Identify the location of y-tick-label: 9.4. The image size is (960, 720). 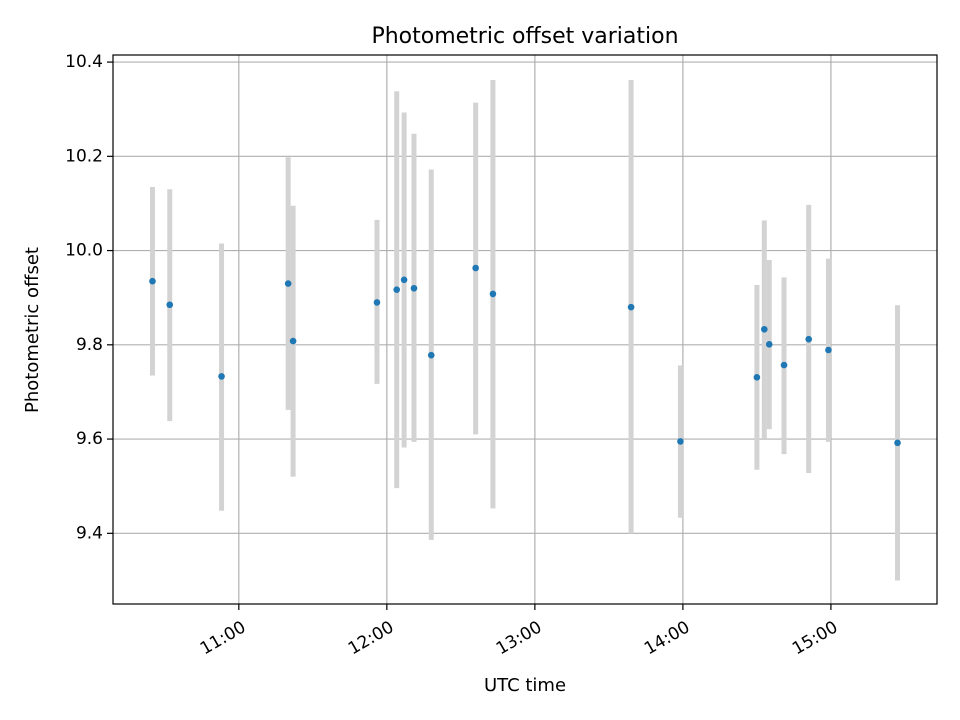
(89, 533).